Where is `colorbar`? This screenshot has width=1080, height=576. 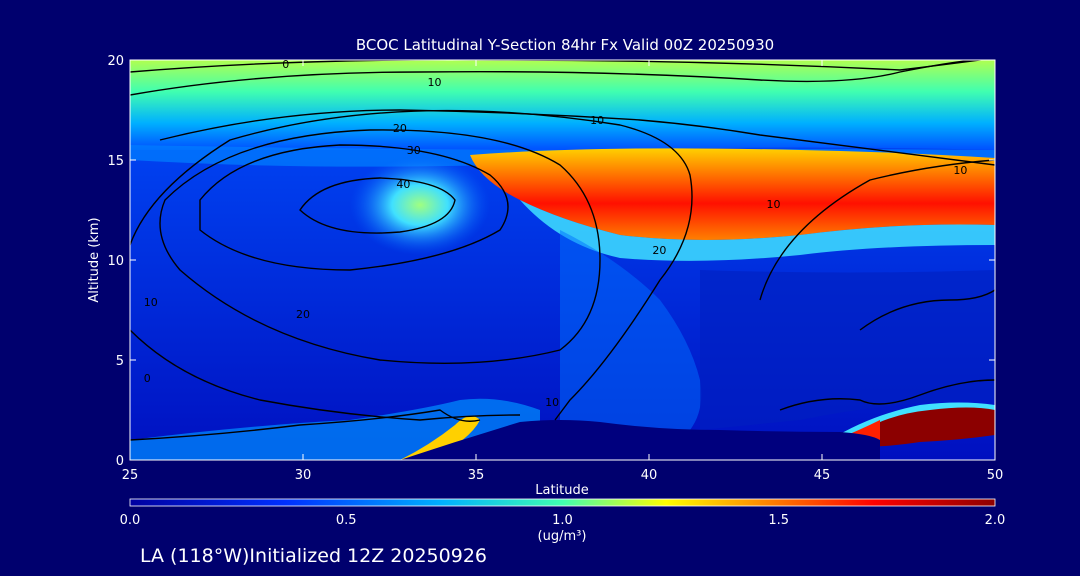 colorbar is located at coordinates (562, 502).